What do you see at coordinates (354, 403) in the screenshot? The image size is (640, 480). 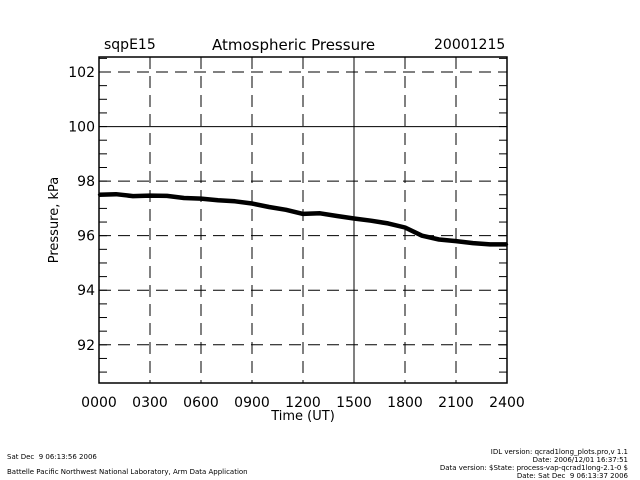 I see `x-tick-label: 1500` at bounding box center [354, 403].